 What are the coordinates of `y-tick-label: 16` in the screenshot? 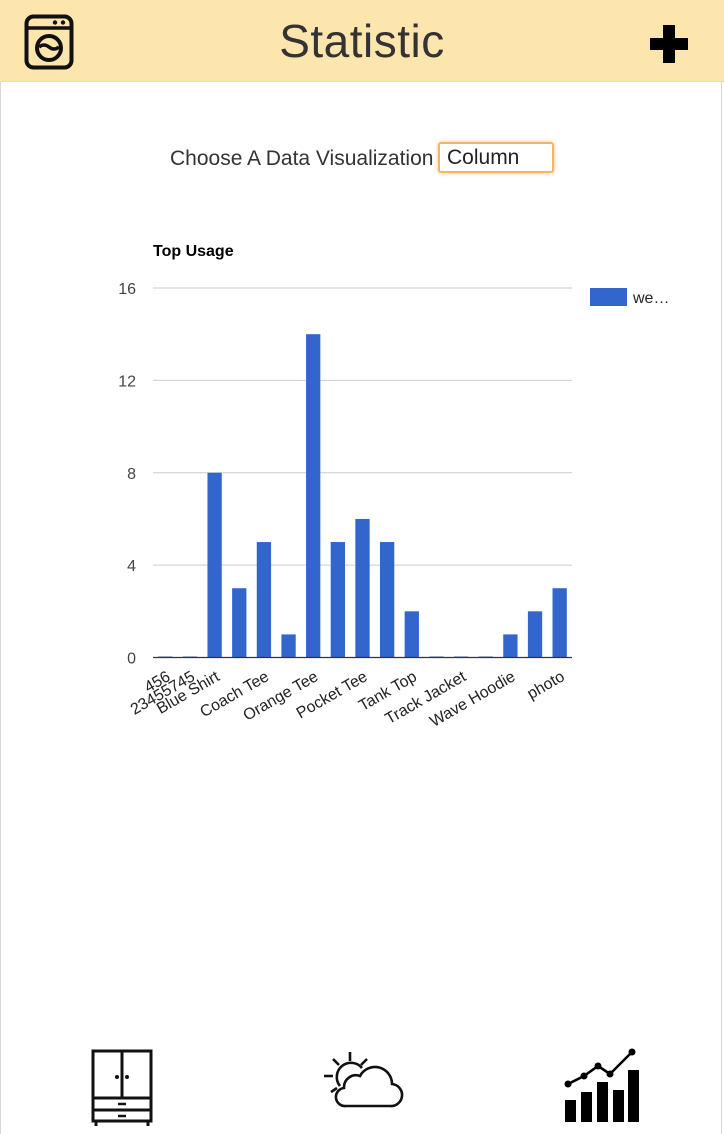 It's located at (127, 289).